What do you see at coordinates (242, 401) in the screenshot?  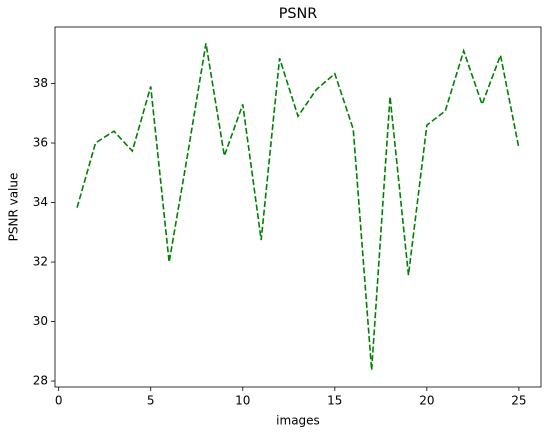 I see `x-tick-label: 10` at bounding box center [242, 401].